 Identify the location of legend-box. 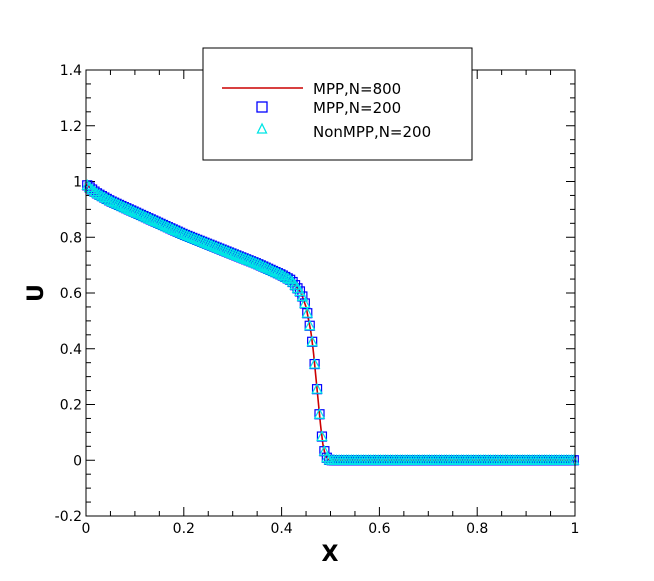
(337, 104).